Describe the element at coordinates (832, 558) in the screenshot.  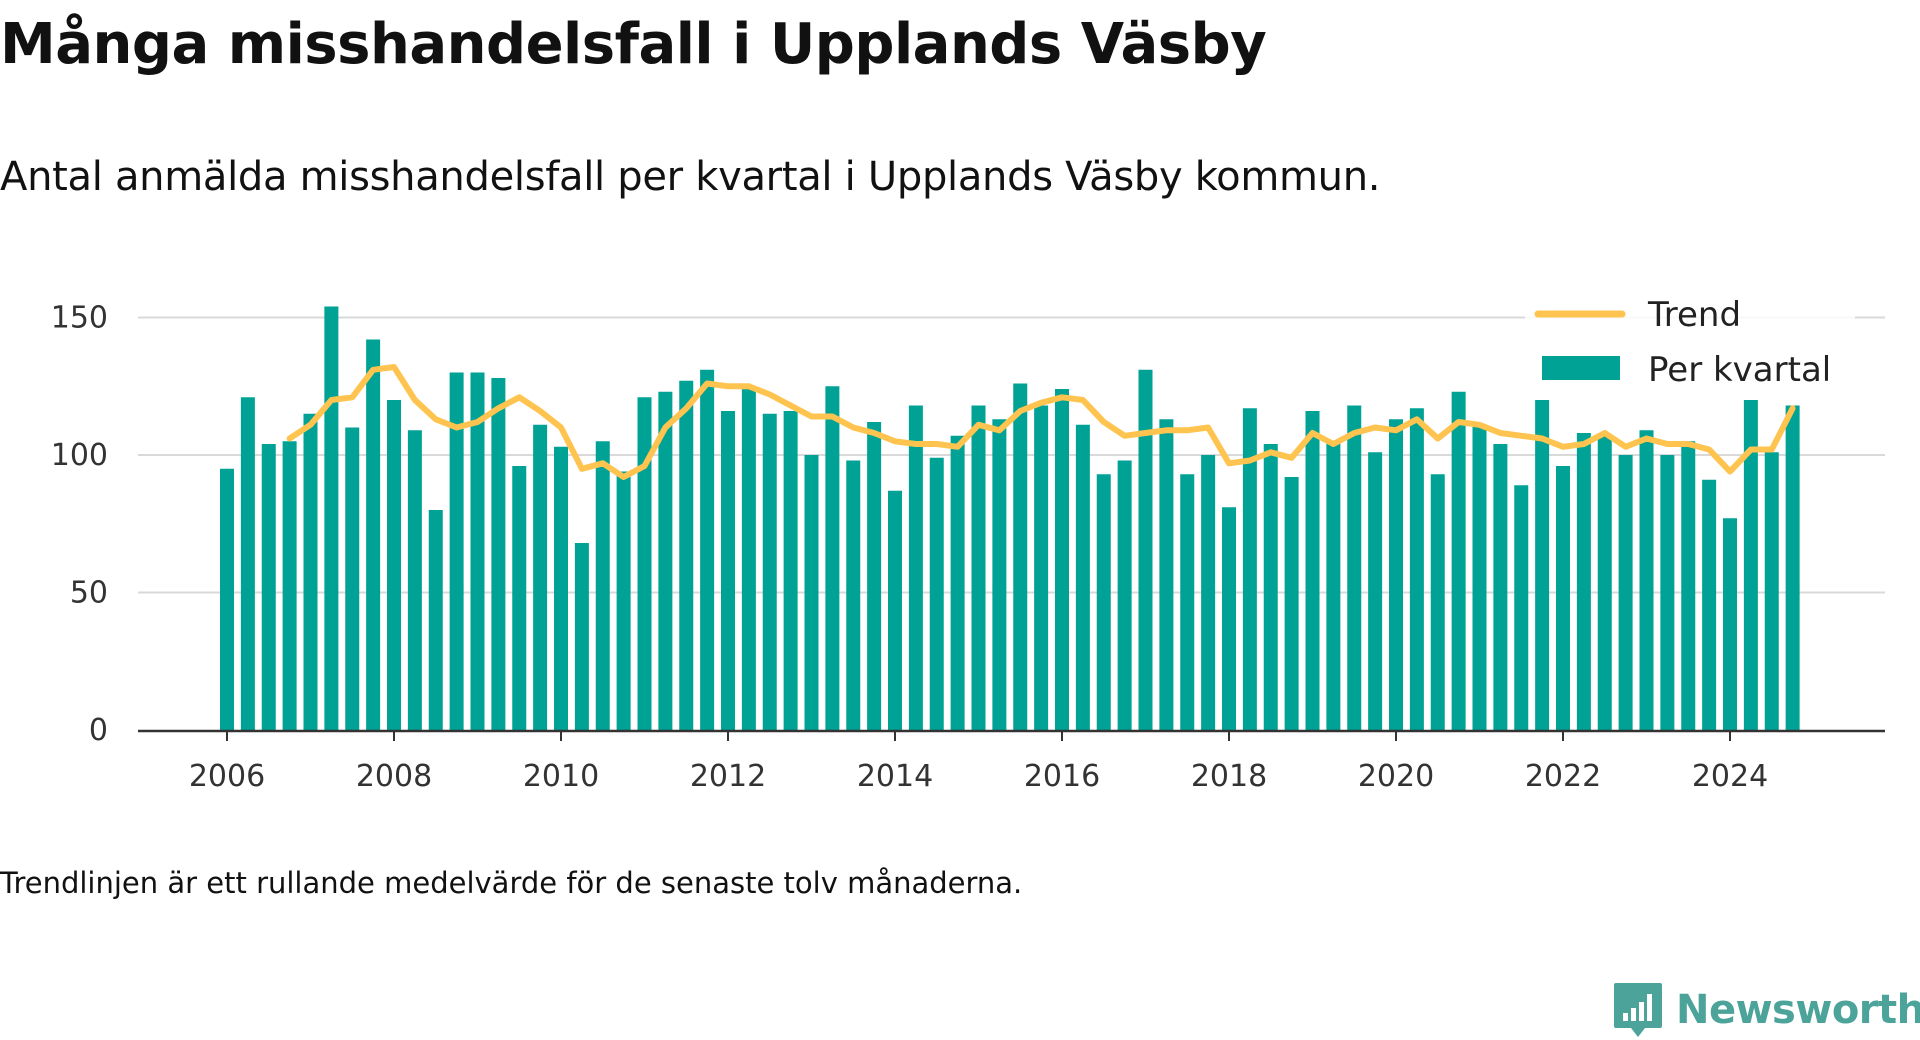
I see `bar-q29` at that location.